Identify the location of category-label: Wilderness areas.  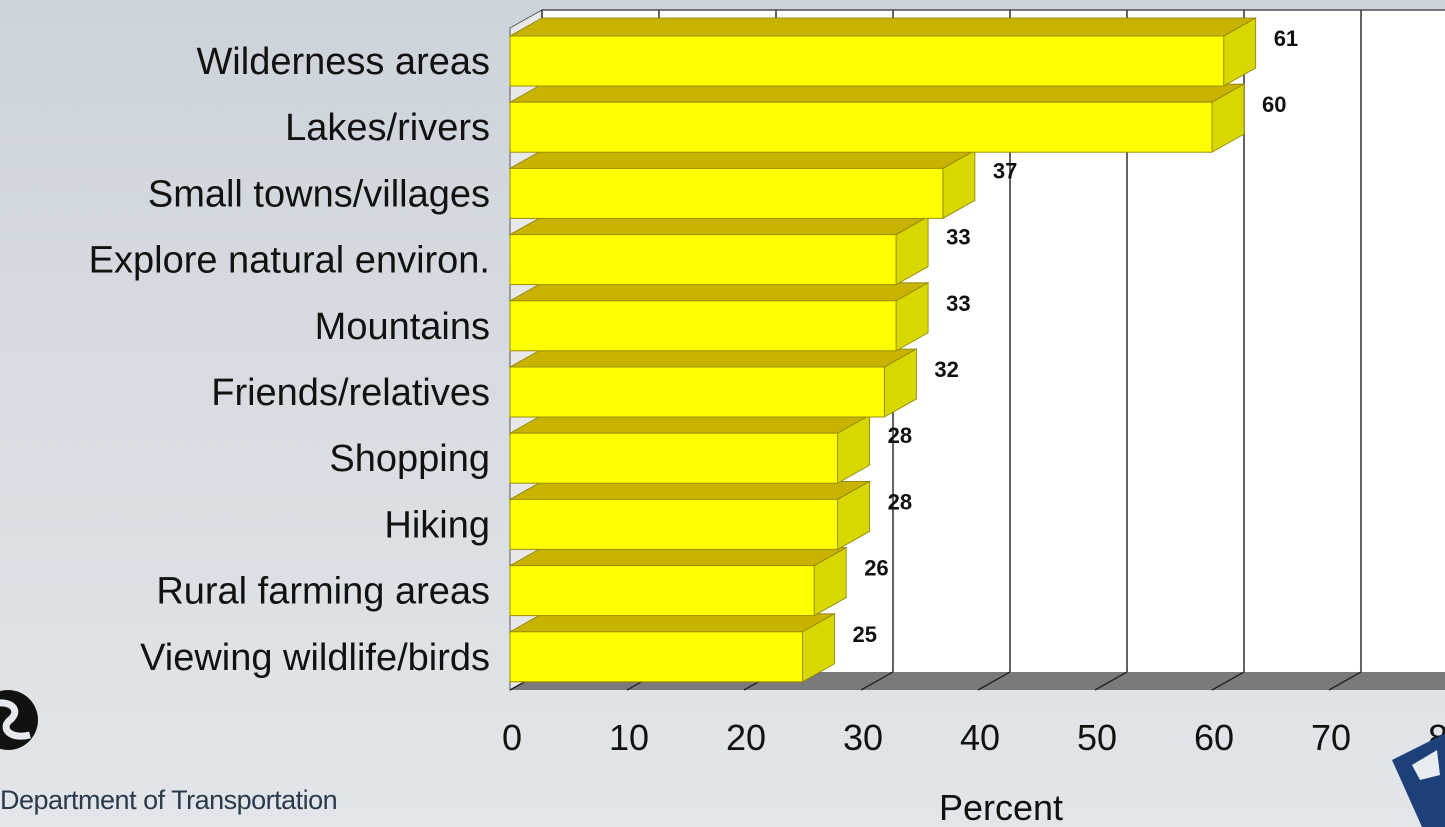
(343, 62).